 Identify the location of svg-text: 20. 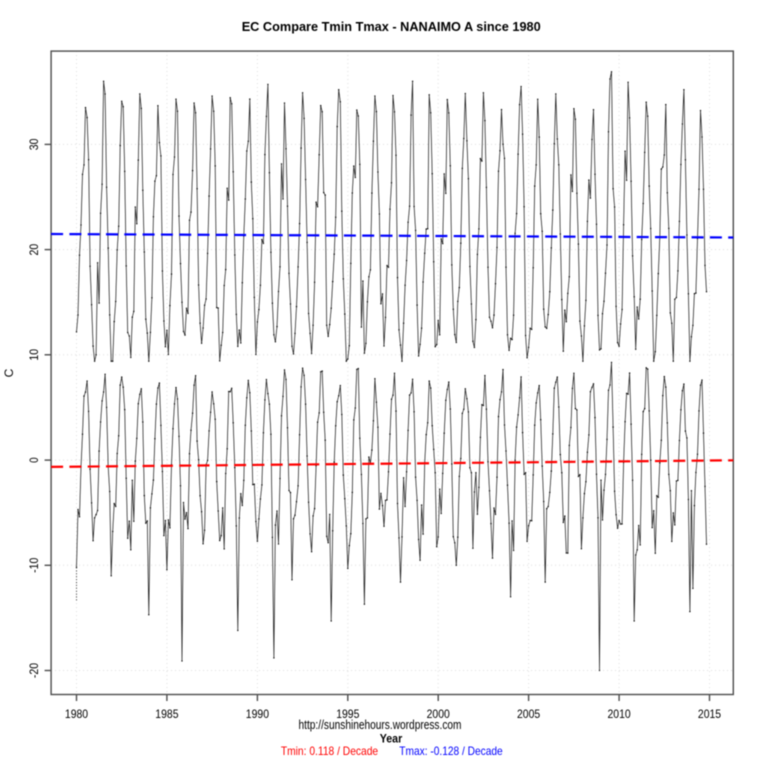
(34, 249).